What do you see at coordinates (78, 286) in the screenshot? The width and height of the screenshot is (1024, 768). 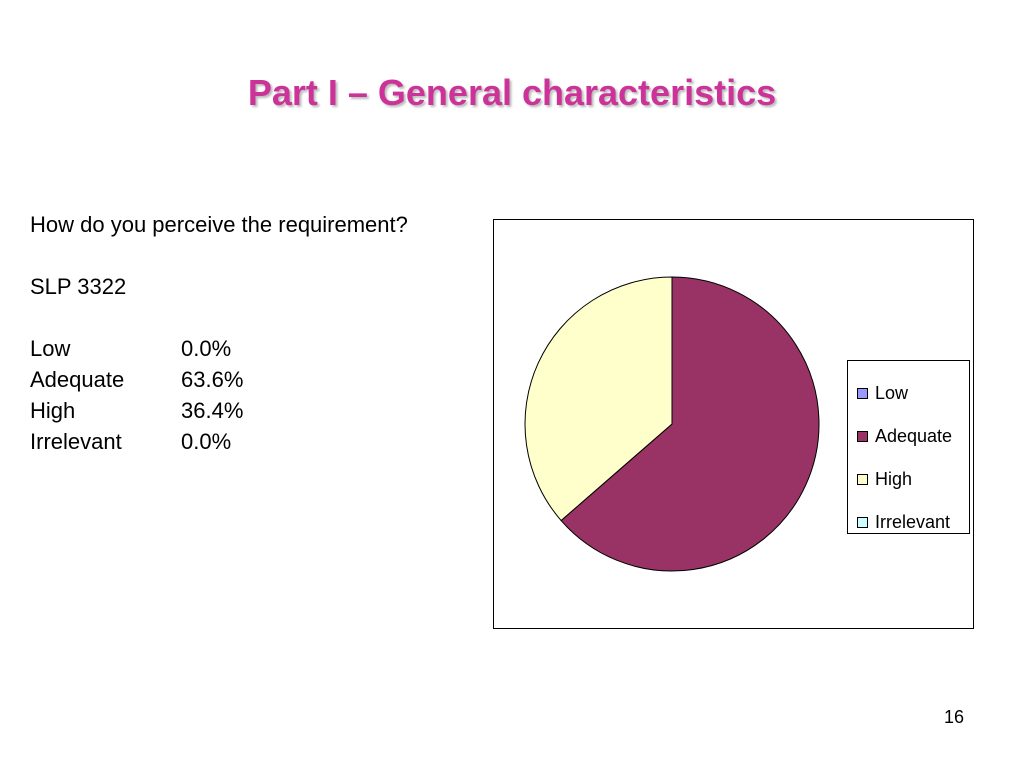 I see `course-code: SLP 3322` at bounding box center [78, 286].